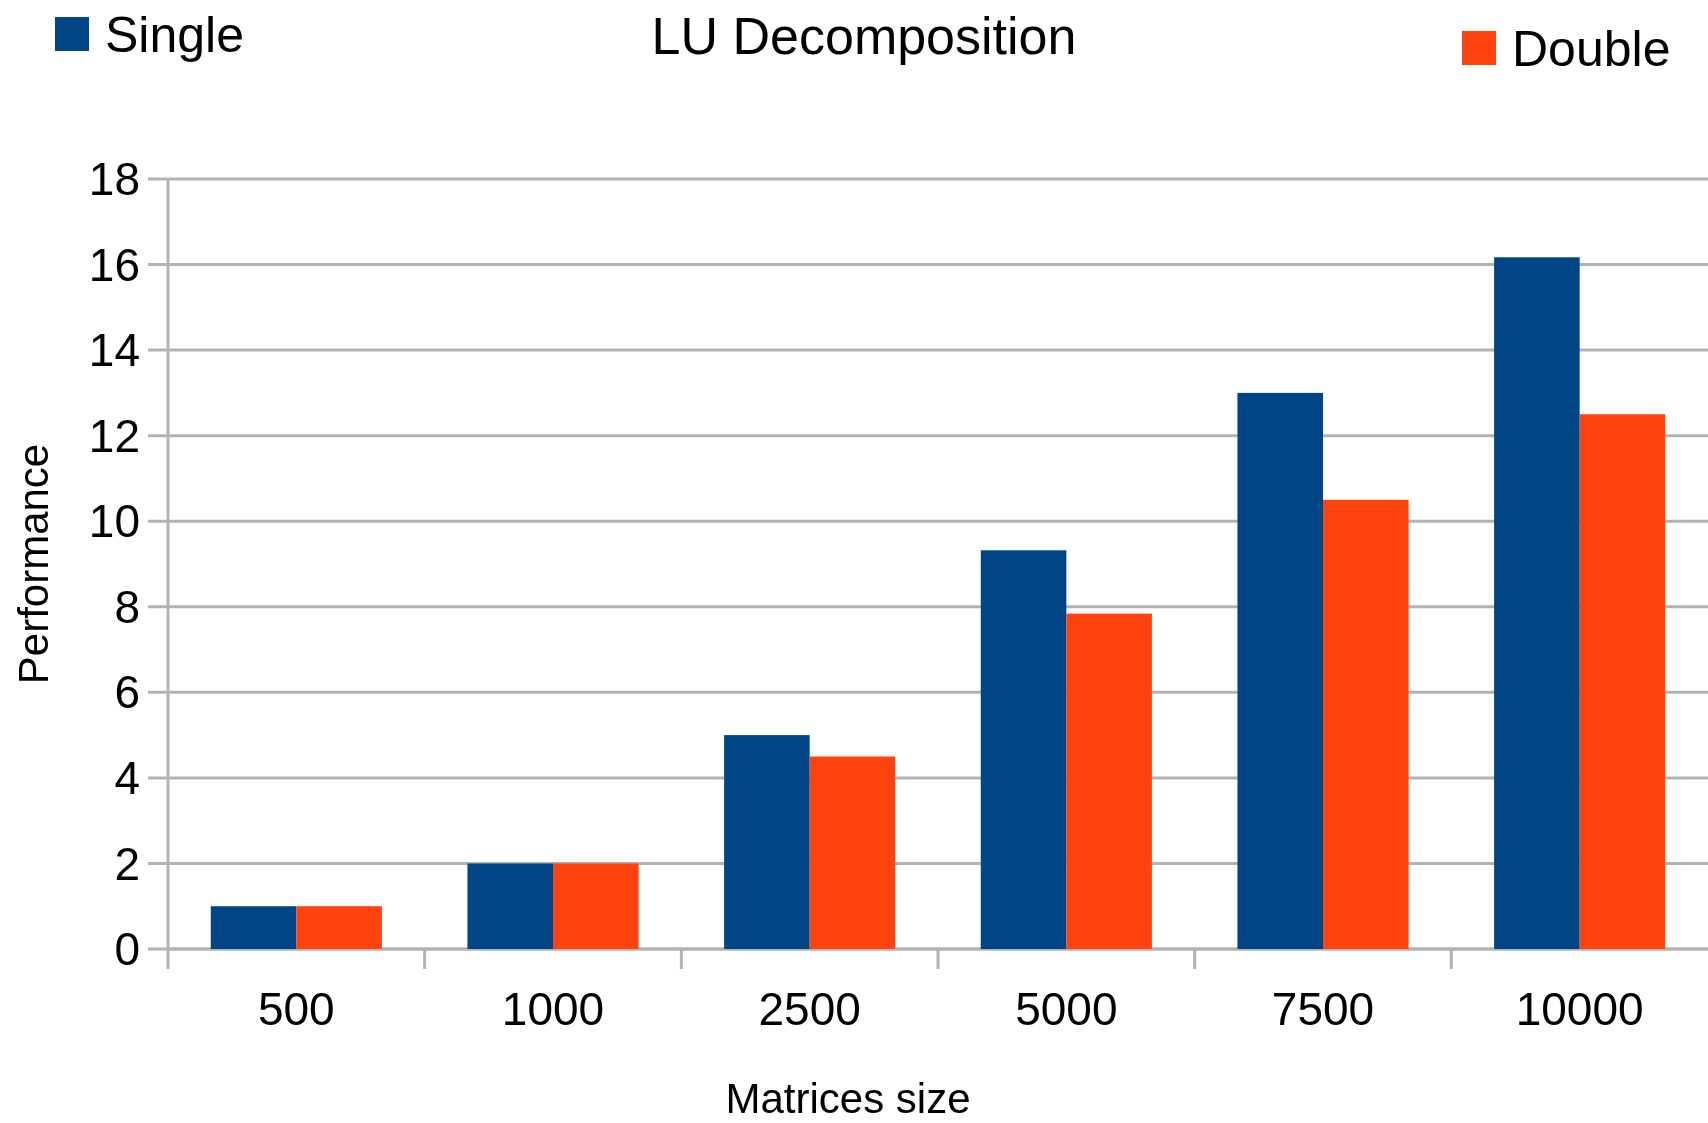  I want to click on x-axis-title: Matrices size, so click(848, 1098).